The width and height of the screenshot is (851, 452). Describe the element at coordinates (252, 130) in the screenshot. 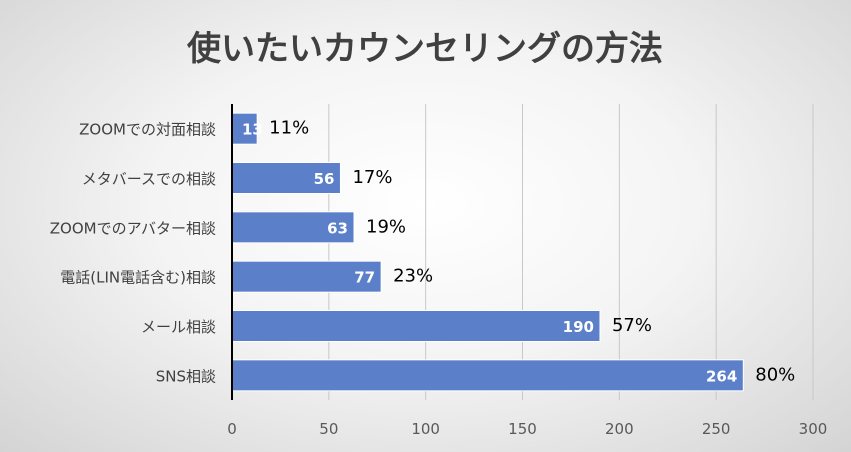

I see `data-label: 13` at that location.